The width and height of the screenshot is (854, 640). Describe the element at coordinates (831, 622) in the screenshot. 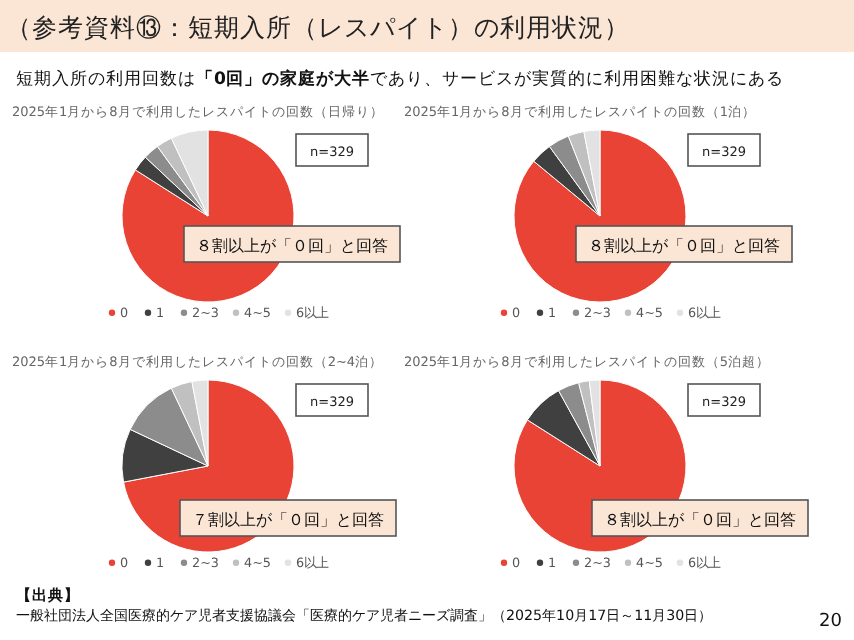

I see `text: 20` at that location.